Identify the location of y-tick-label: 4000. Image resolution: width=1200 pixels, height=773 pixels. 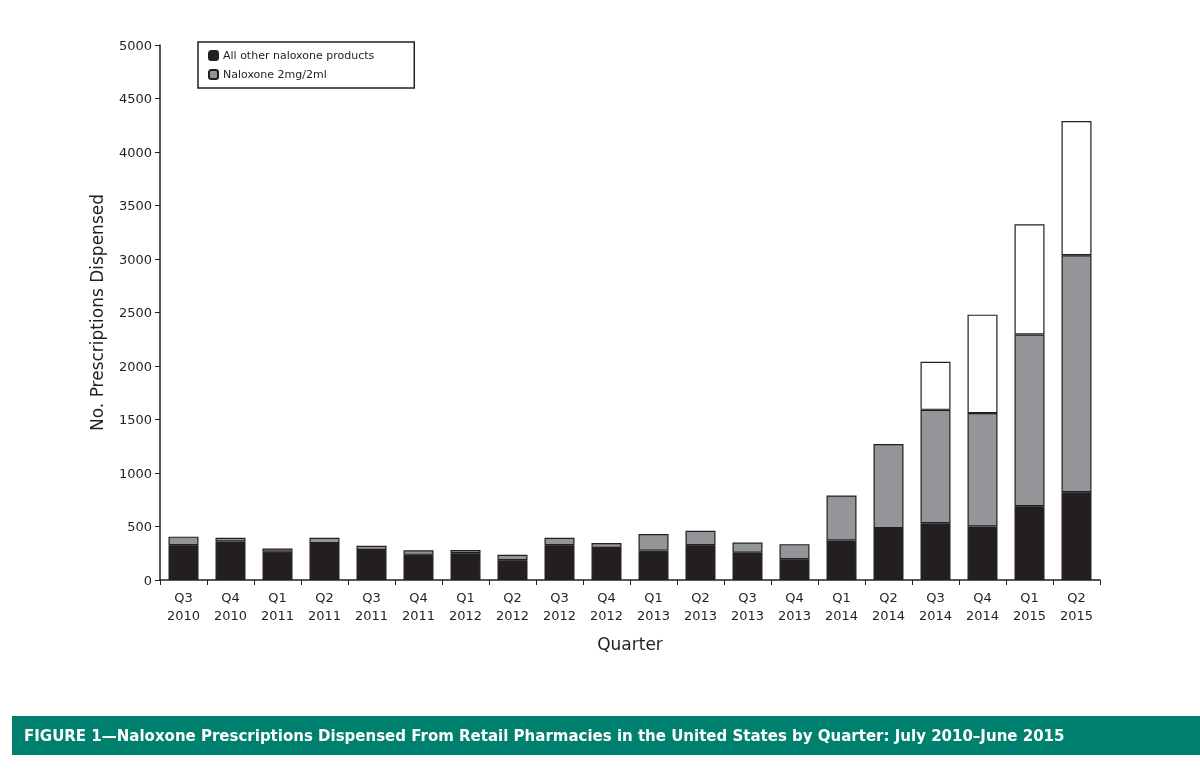
(135, 152).